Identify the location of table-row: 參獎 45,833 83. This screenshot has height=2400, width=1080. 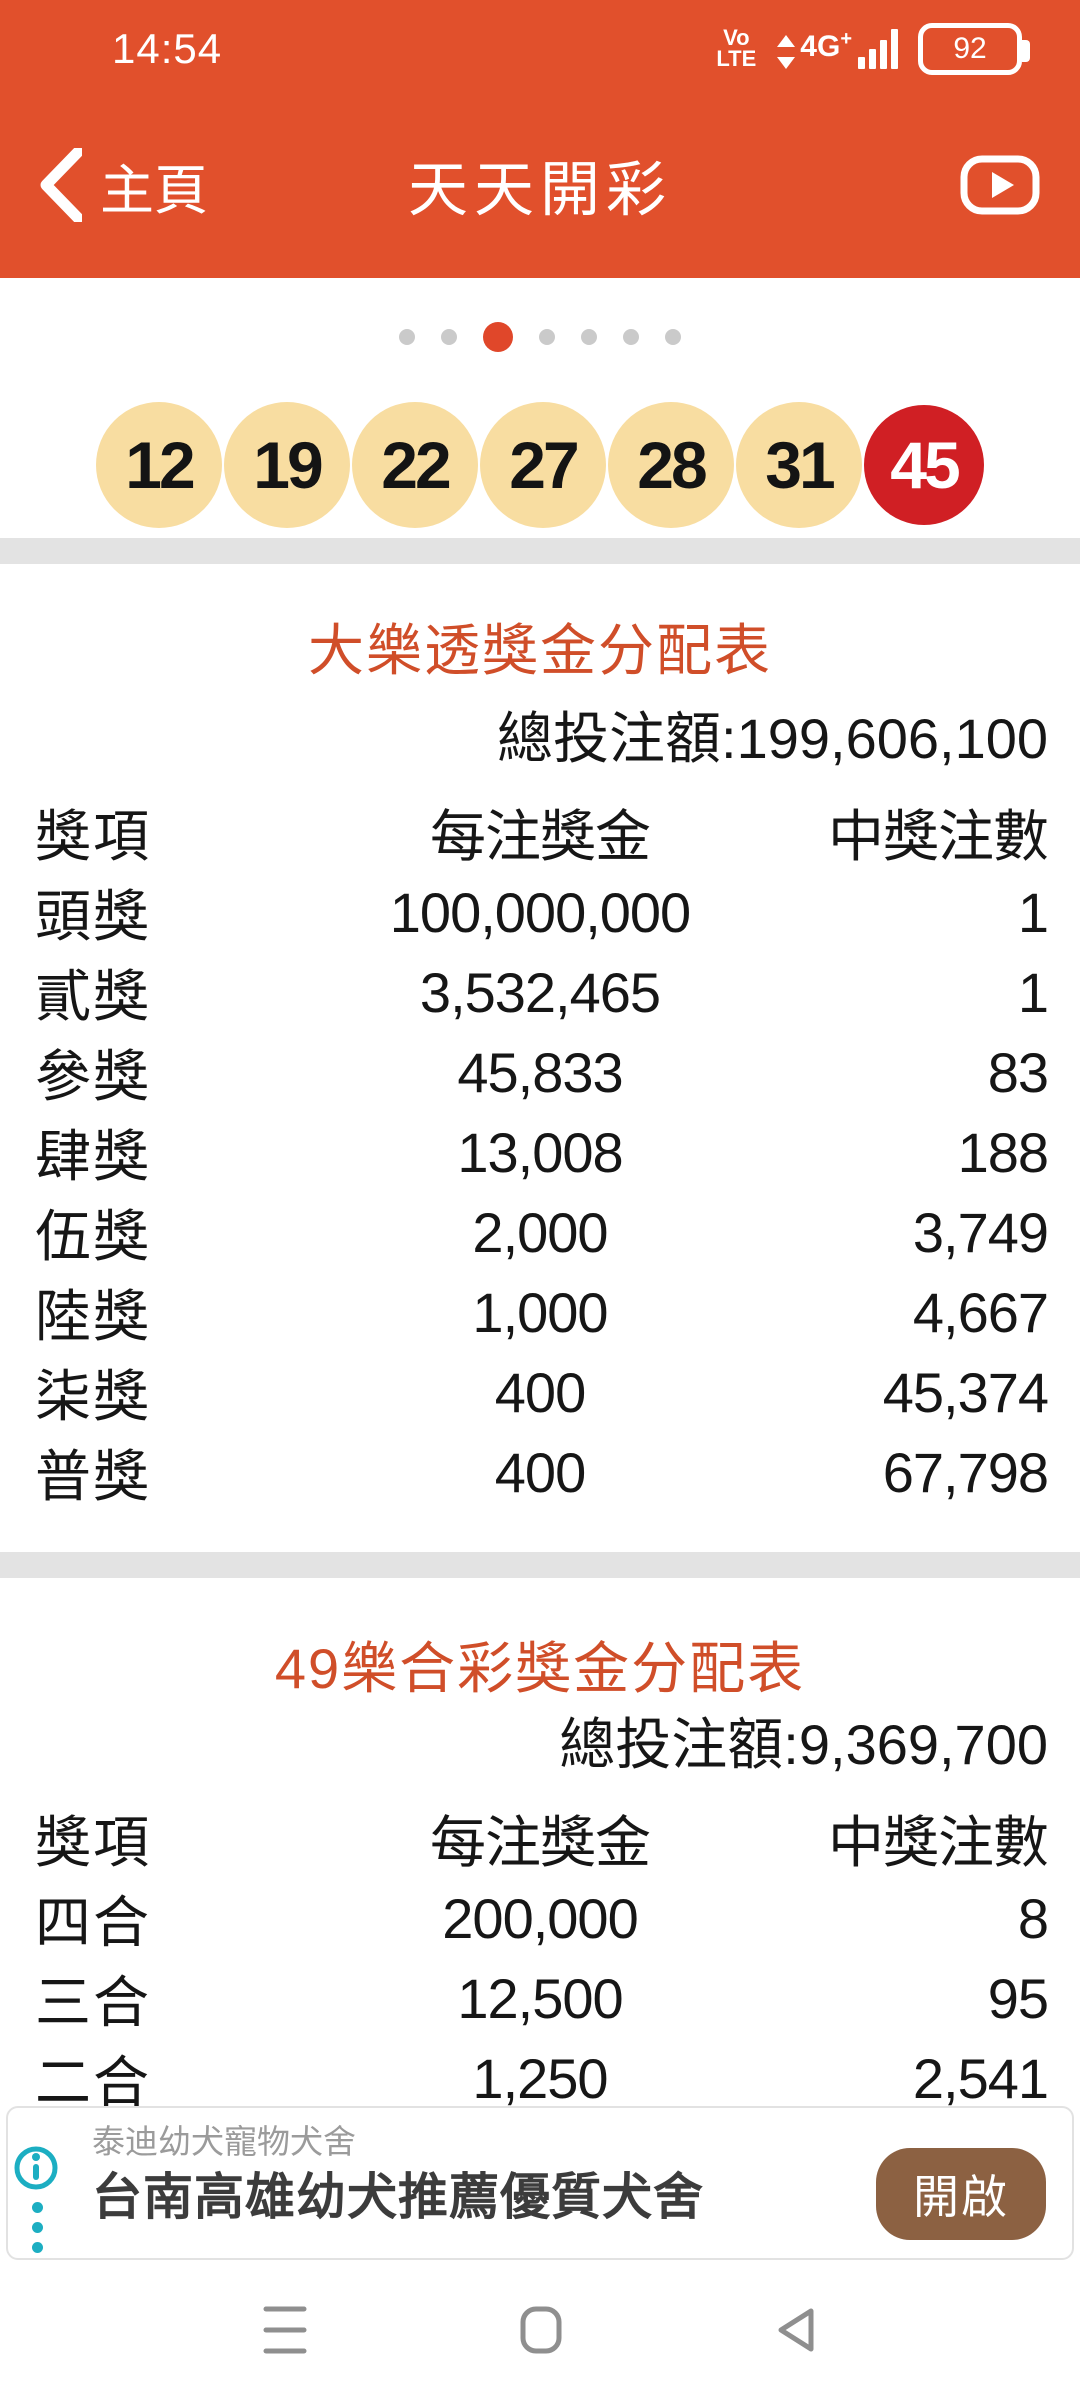
(540, 1072).